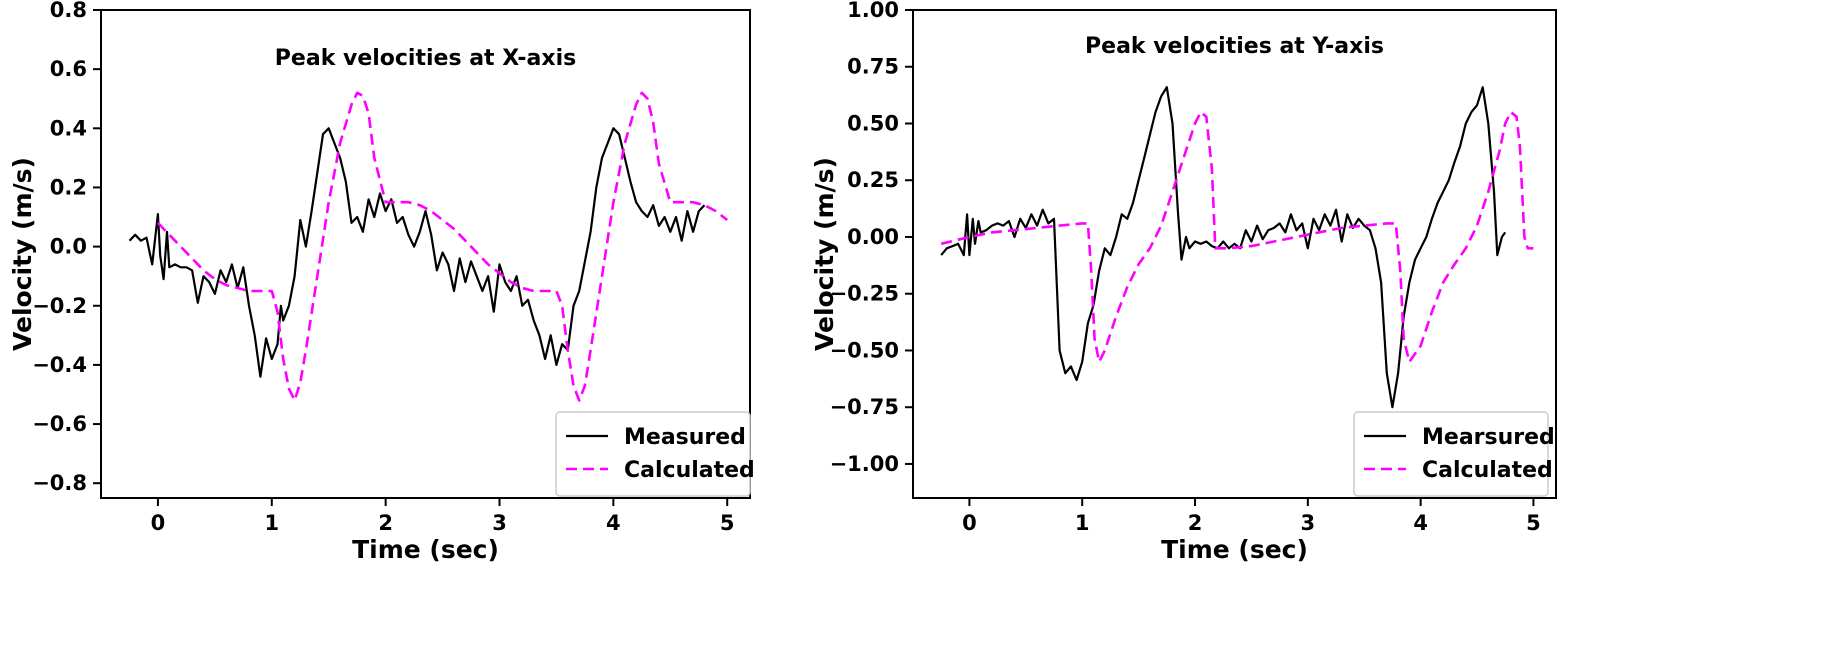 Image resolution: width=1844 pixels, height=663 pixels. What do you see at coordinates (59, 306) in the screenshot?
I see `chart-1-ytick-label: −0.2` at bounding box center [59, 306].